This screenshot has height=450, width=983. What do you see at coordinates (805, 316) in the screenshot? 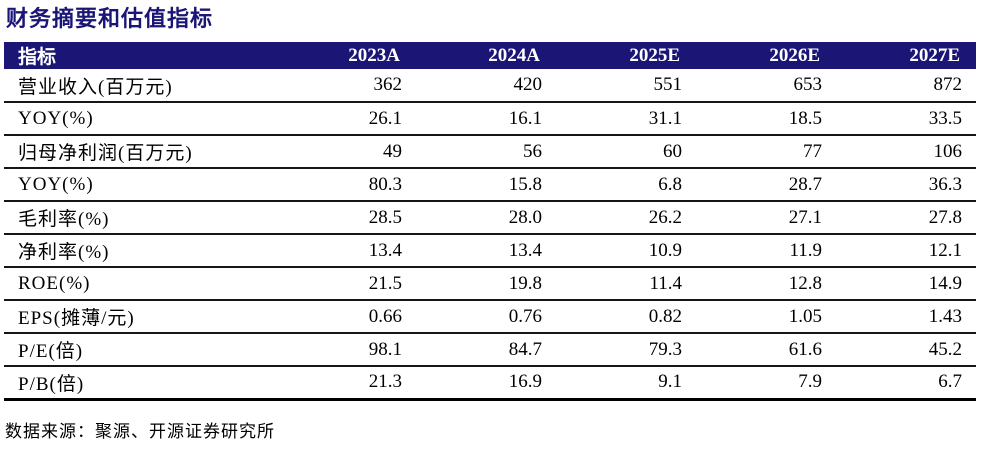
I see `cell-value: 1.05` at bounding box center [805, 316].